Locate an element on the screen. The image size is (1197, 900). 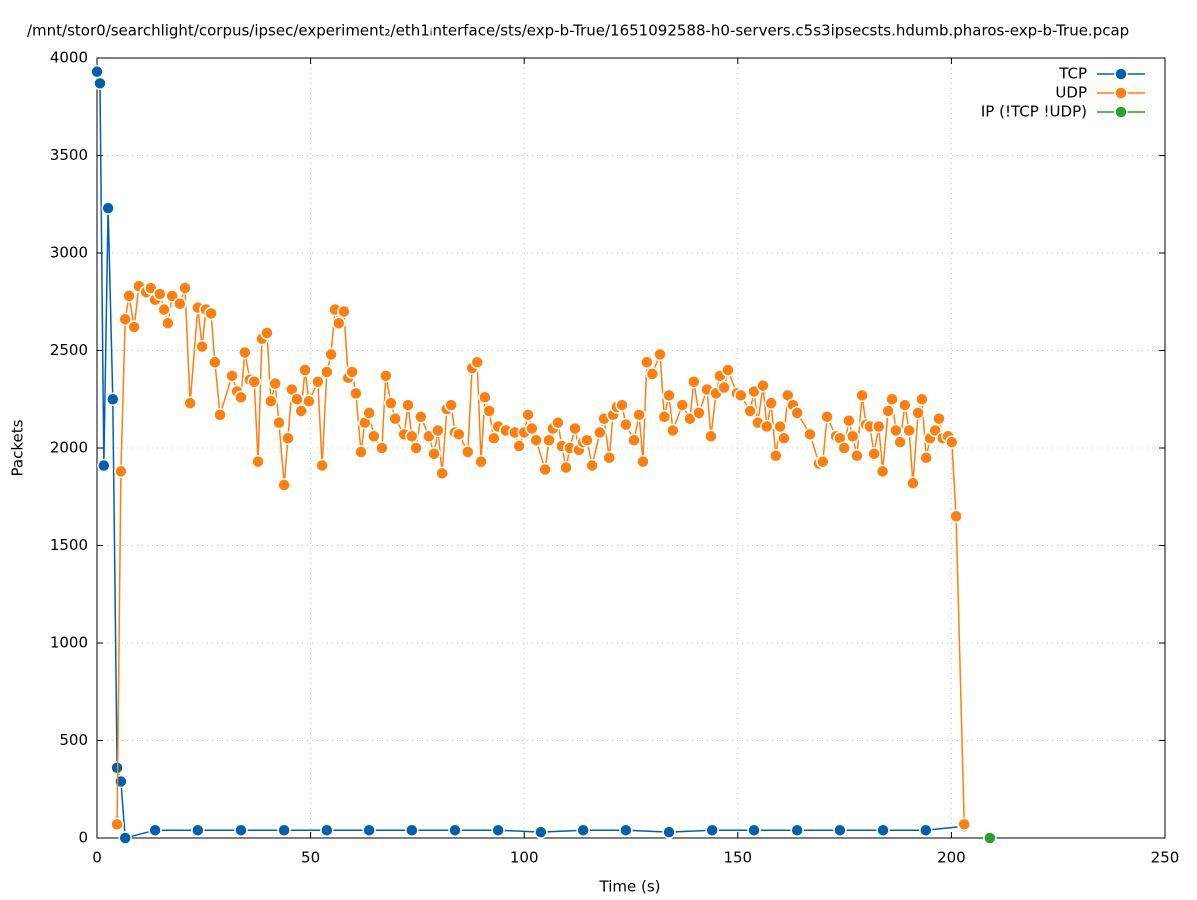
x-tick-label: 200 is located at coordinates (951, 858).